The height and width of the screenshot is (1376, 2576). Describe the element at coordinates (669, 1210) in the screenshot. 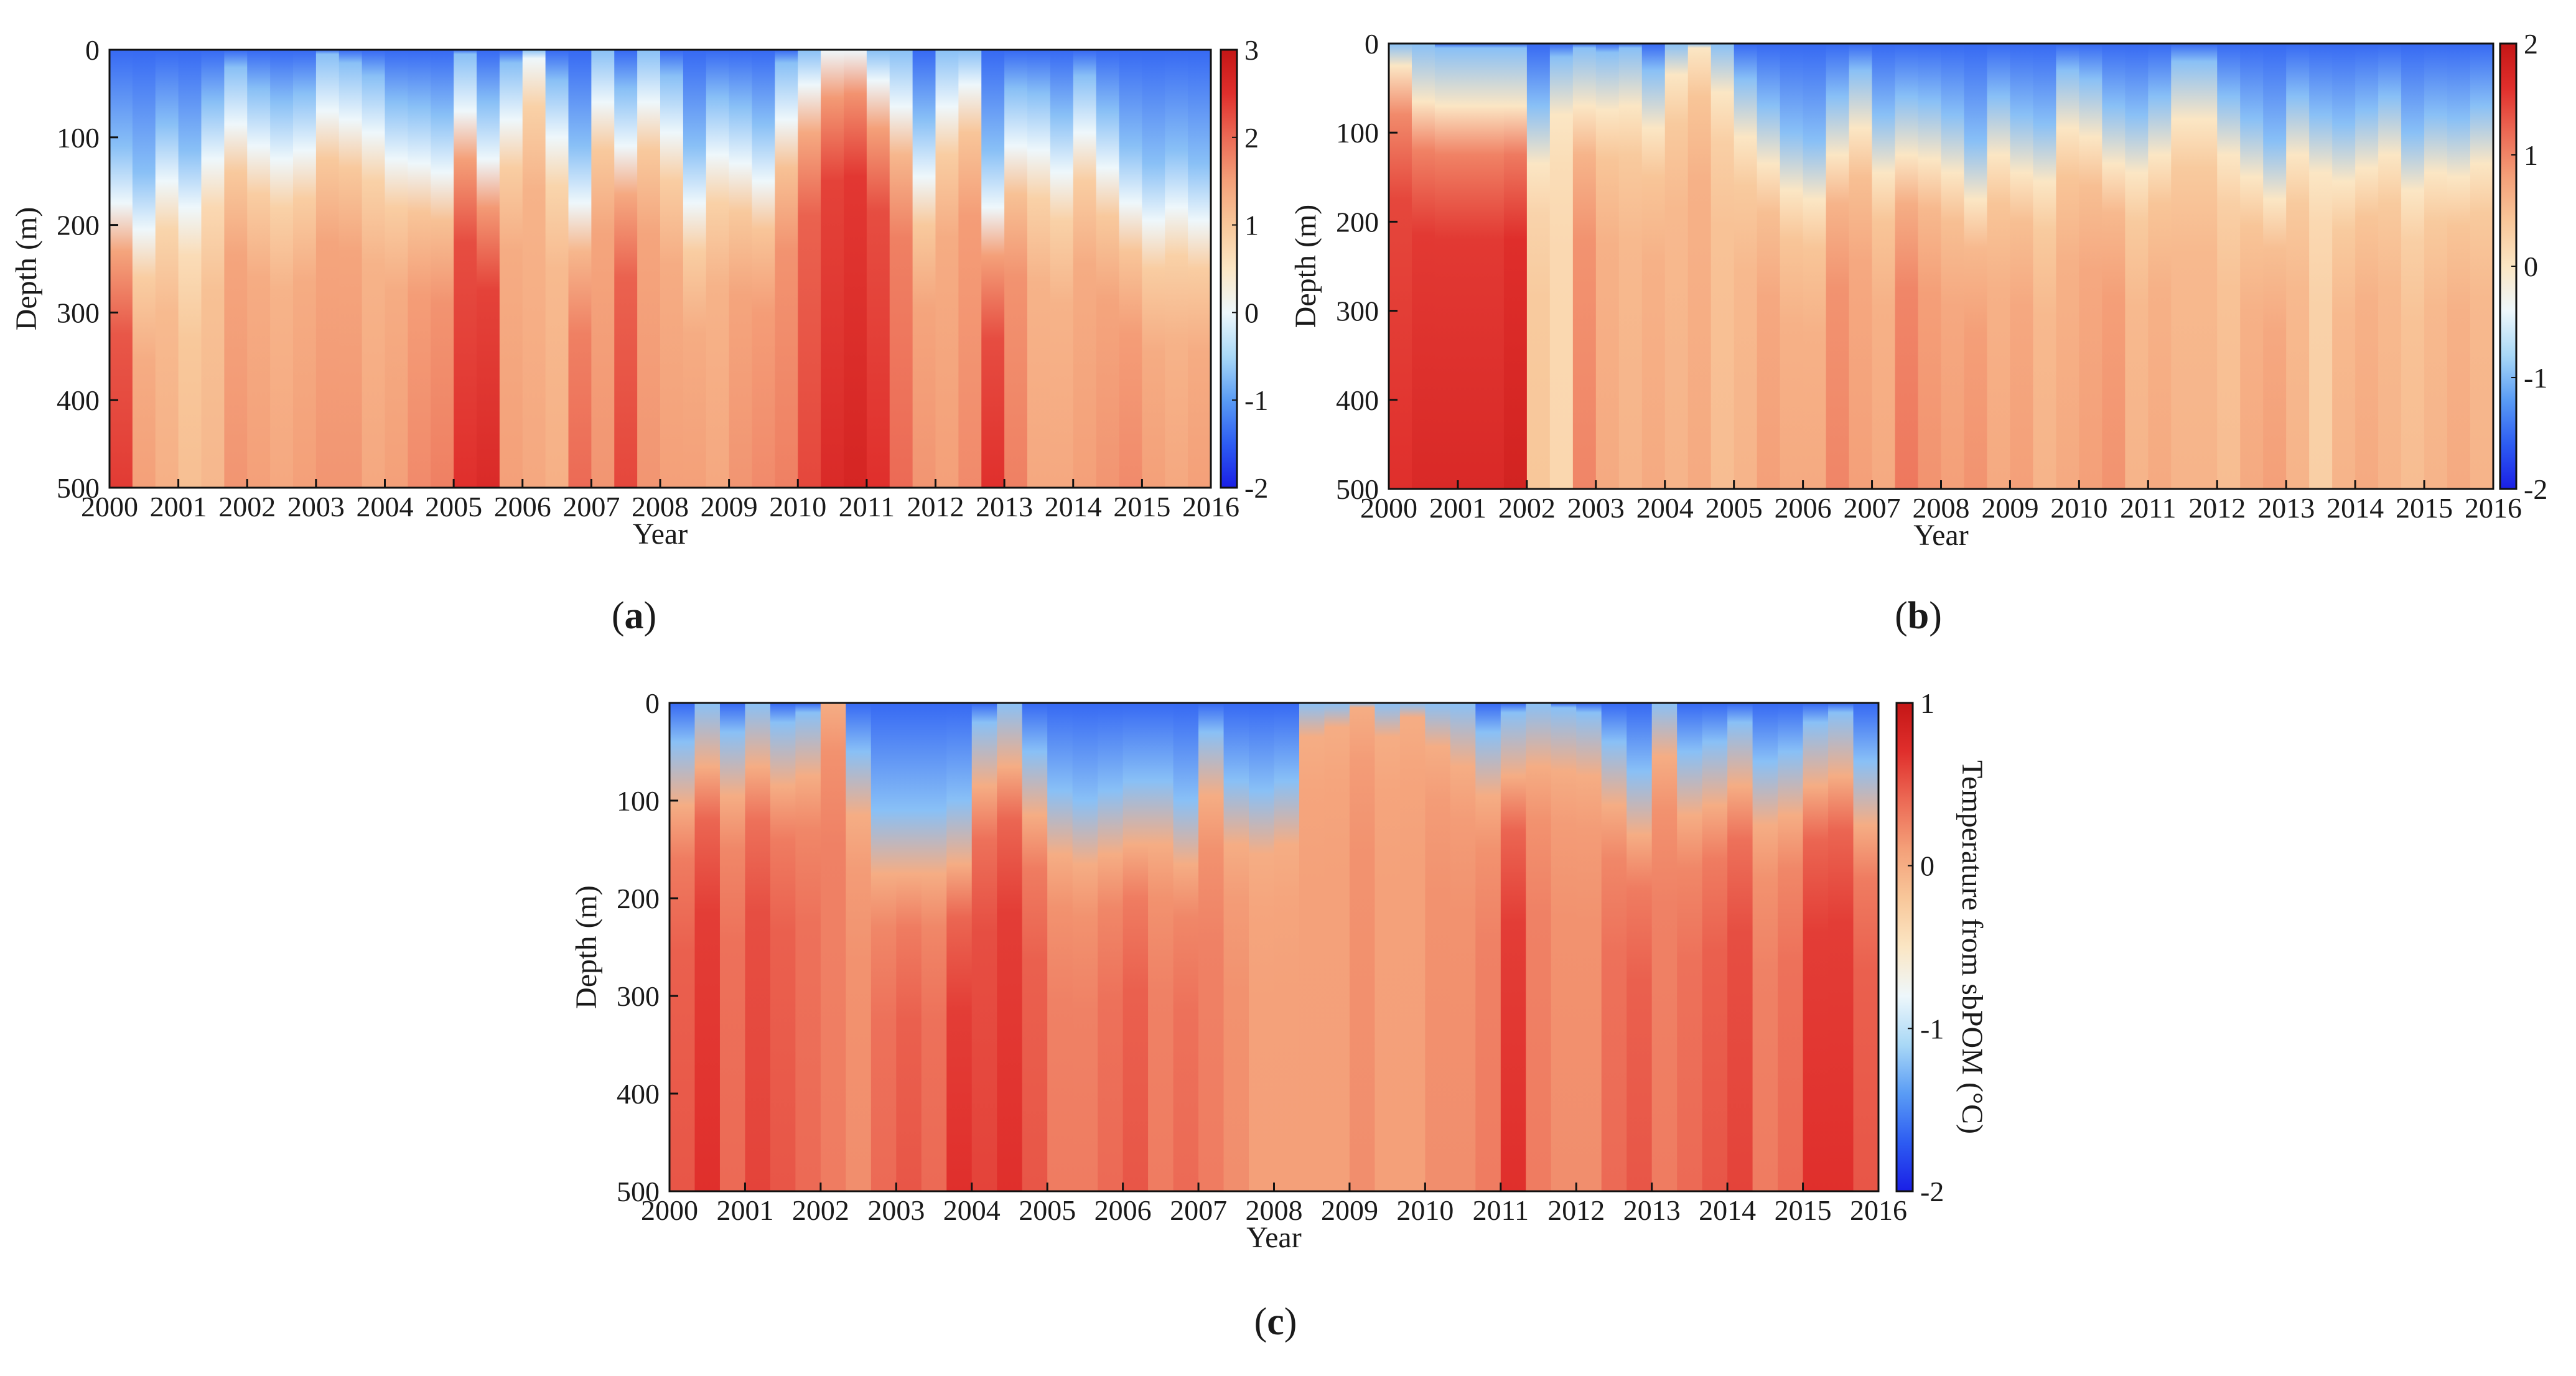

I see `x-tick-label: 2000` at that location.